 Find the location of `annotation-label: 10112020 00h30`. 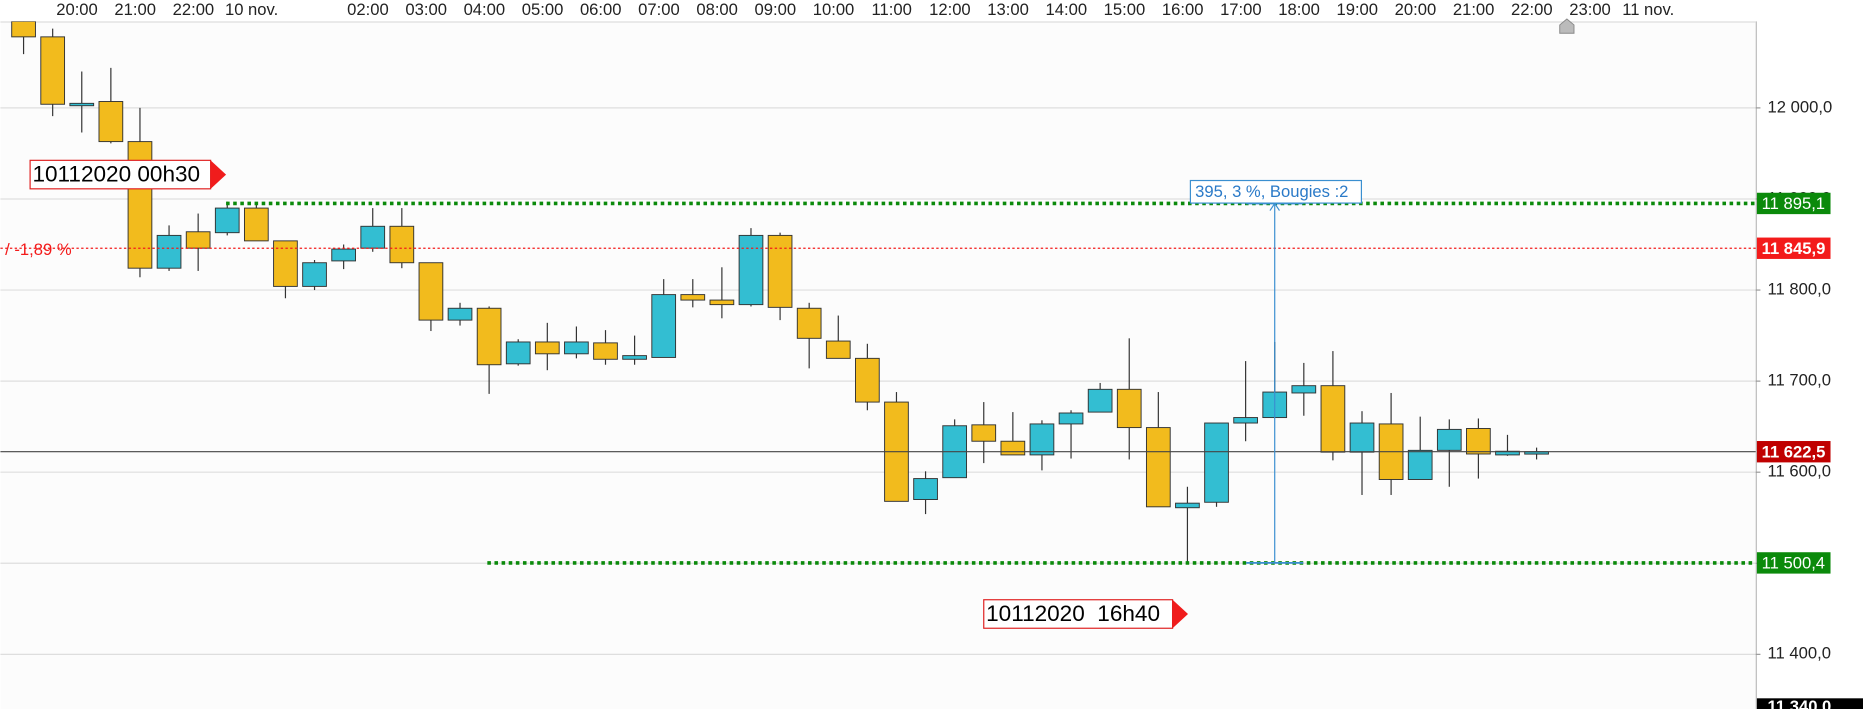

annotation-label: 10112020 00h30 is located at coordinates (116, 174).